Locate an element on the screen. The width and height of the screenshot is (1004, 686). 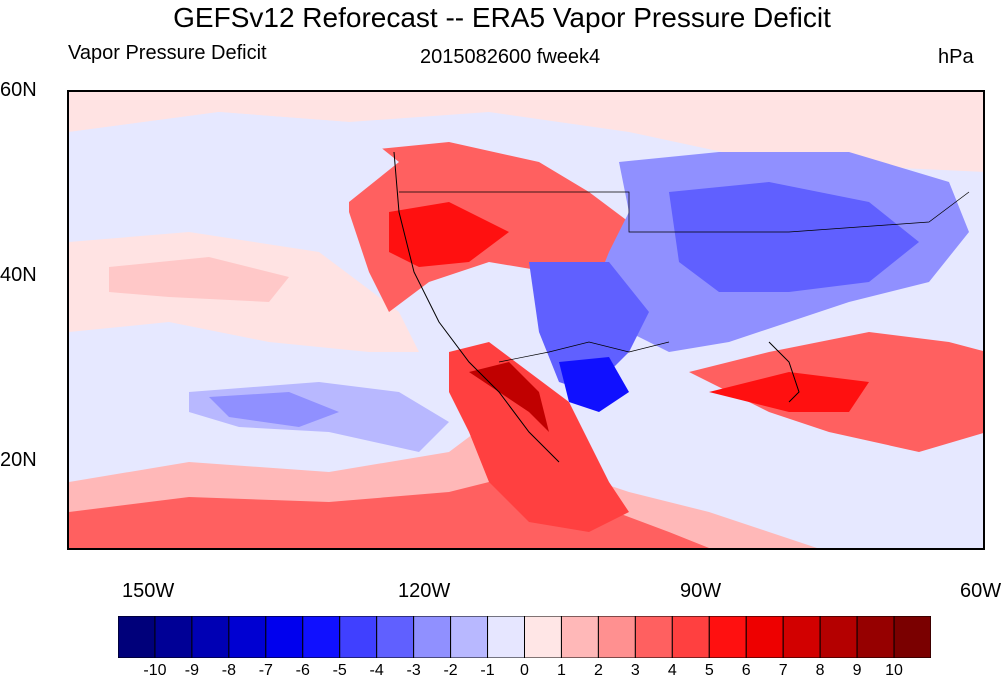
colorbar-tick-label: 0 is located at coordinates (524, 670).